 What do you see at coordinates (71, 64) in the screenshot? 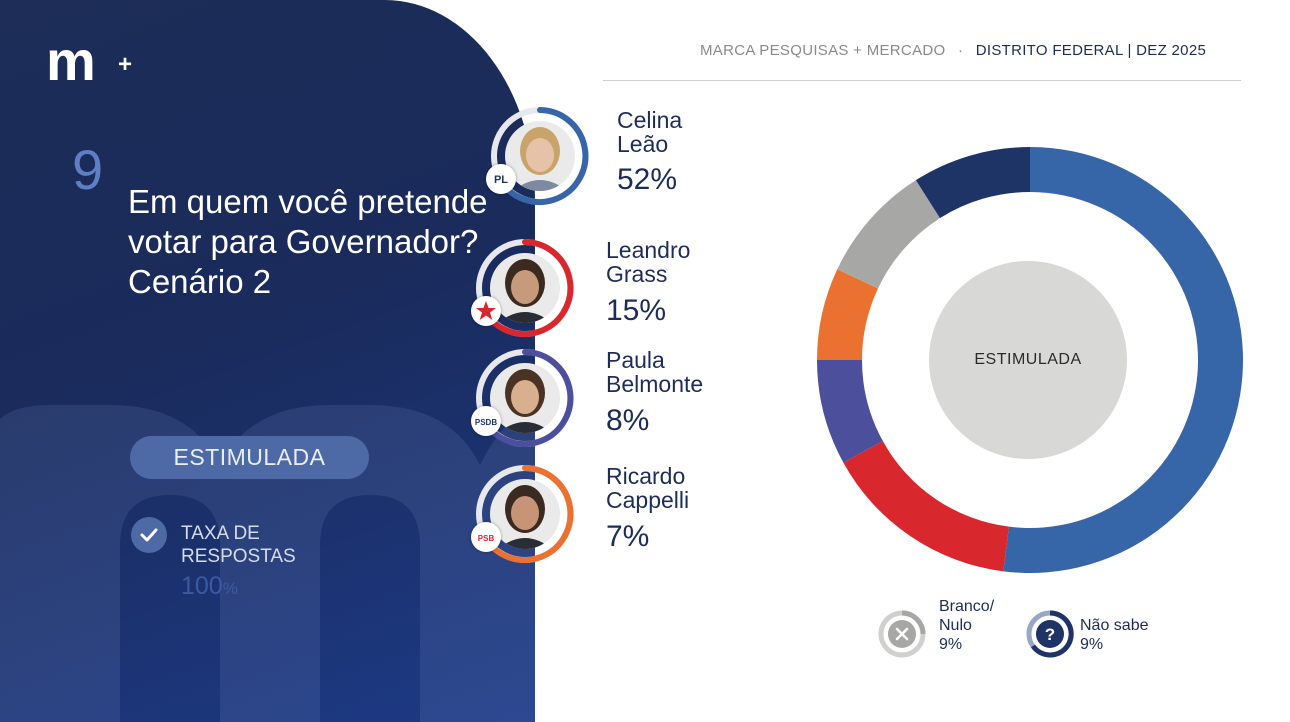
I see `brand-logo-m: m` at bounding box center [71, 64].